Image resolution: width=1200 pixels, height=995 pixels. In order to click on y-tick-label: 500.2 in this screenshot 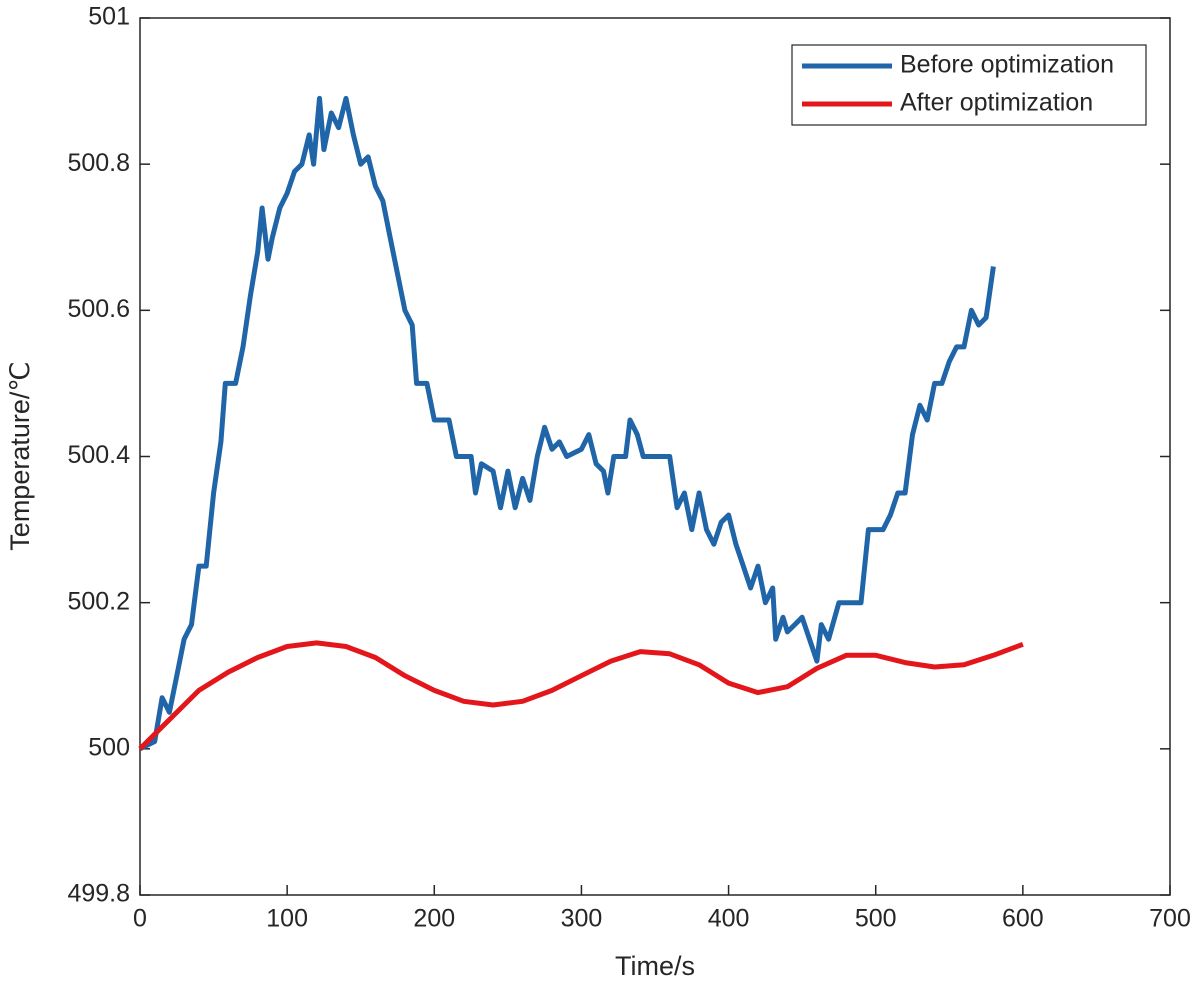, I will do `click(98, 601)`.